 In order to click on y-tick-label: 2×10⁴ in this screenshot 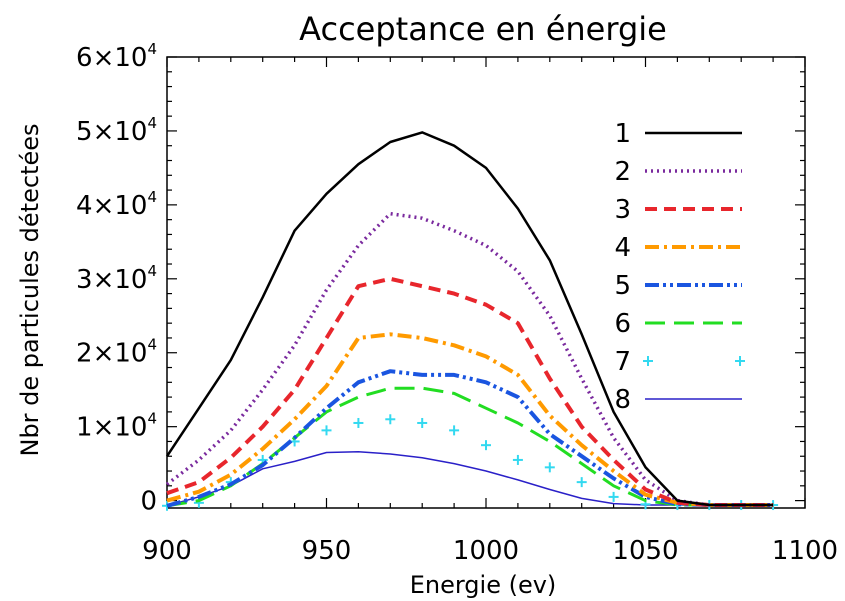, I will do `click(116, 352)`.